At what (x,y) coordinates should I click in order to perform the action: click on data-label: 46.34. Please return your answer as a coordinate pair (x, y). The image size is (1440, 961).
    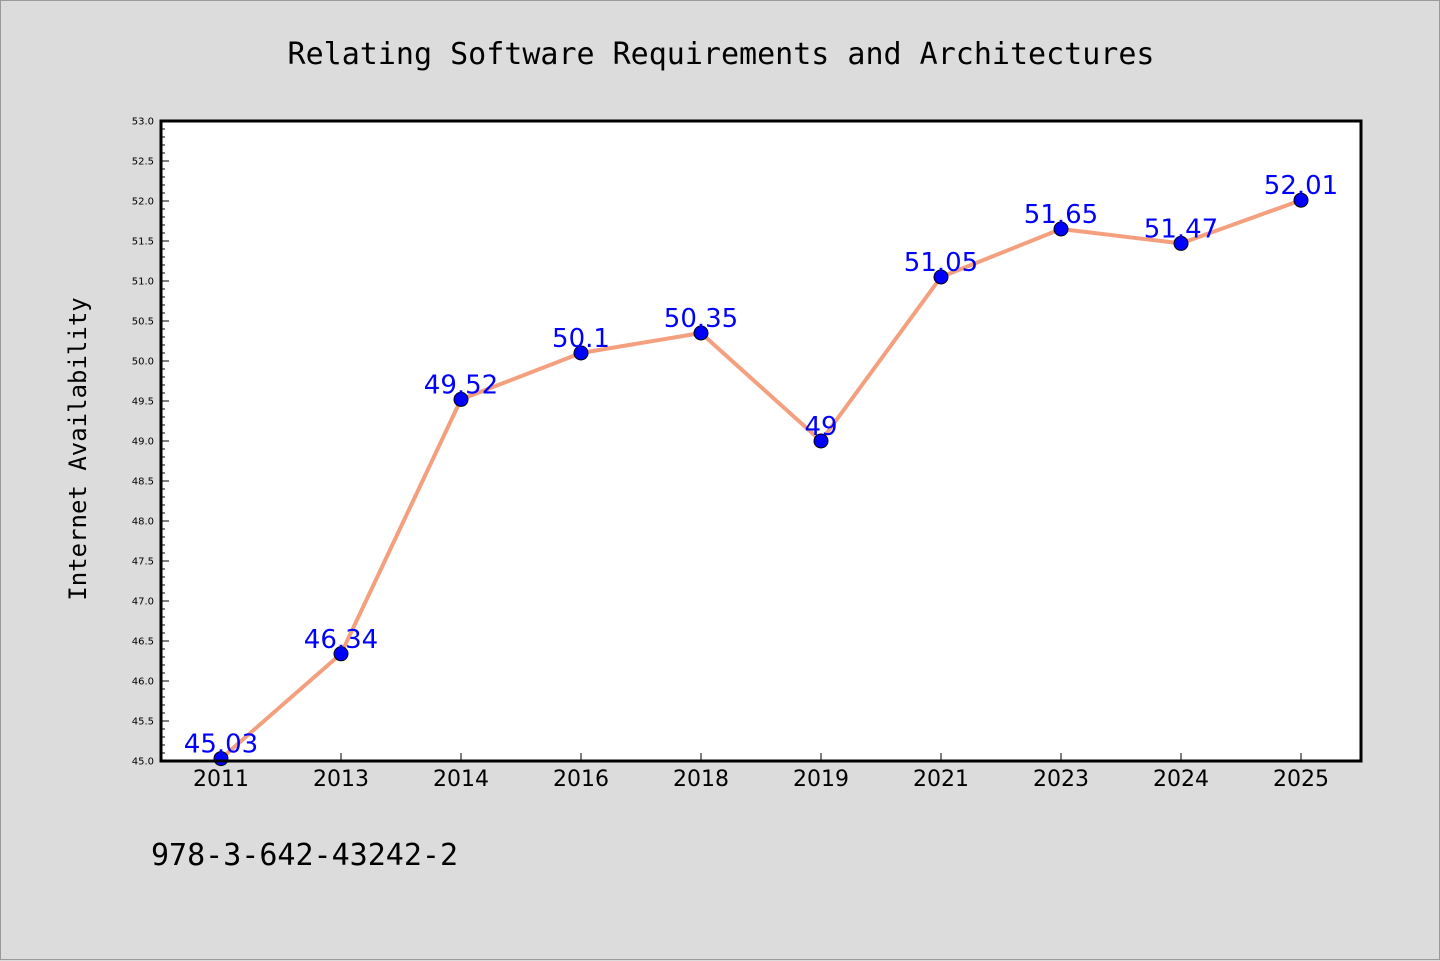
    Looking at the image, I should click on (341, 640).